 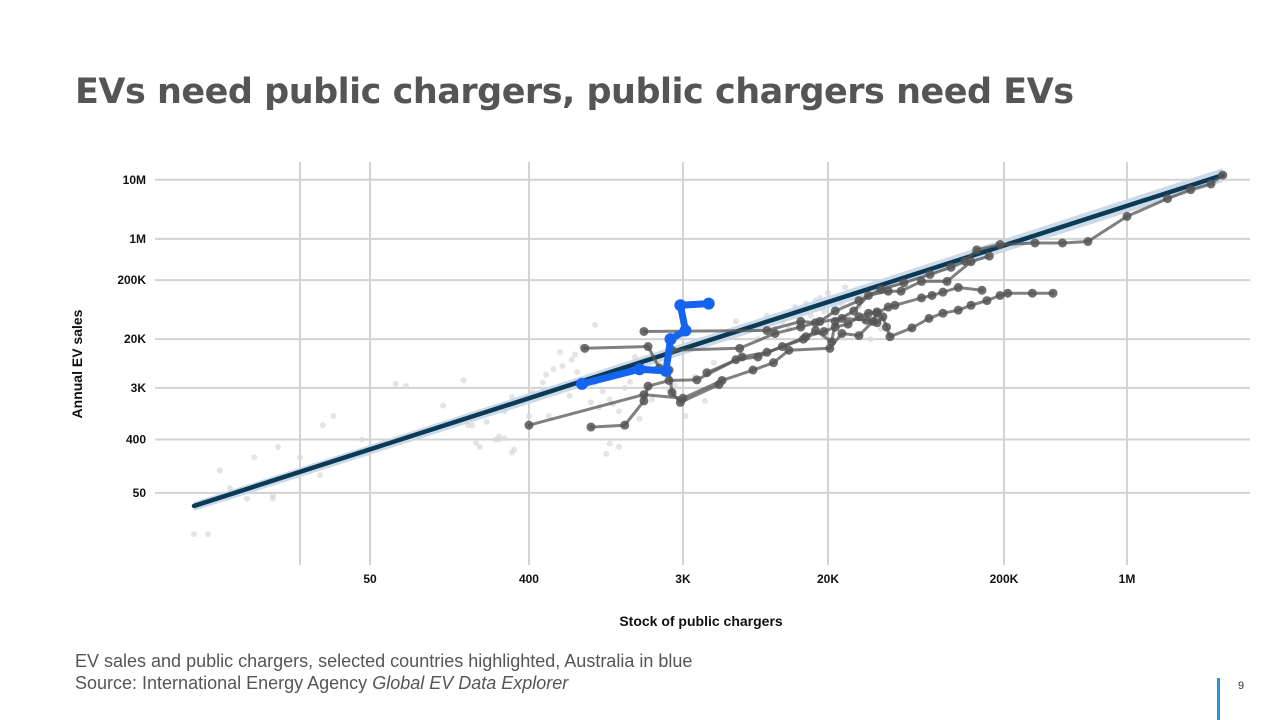 What do you see at coordinates (529, 579) in the screenshot?
I see `x-tick-label: 400` at bounding box center [529, 579].